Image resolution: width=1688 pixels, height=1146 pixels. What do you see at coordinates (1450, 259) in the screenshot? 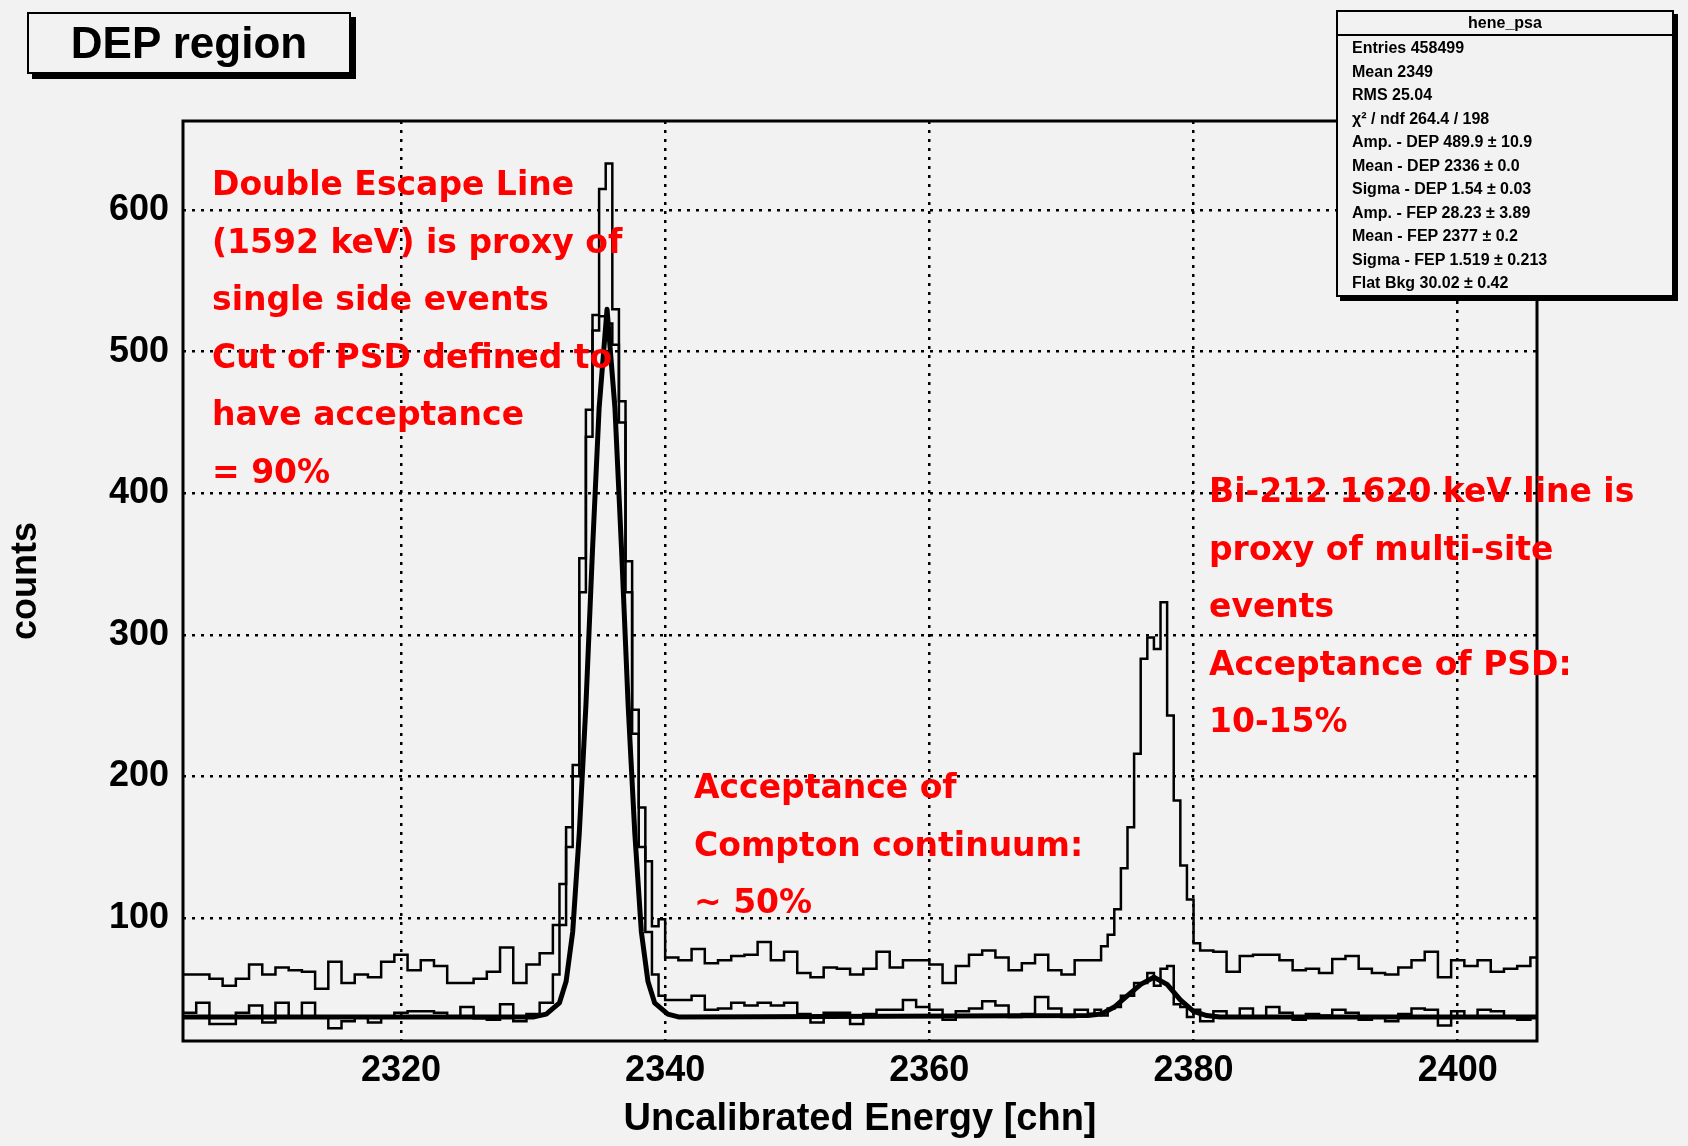
I see `annotation: Sigma - FEP 1.519 ± 0.213` at bounding box center [1450, 259].